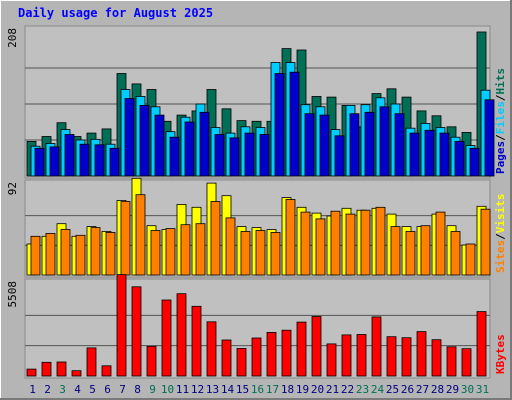 Image resolution: width=512 pixels, height=400 pixels. Describe the element at coordinates (242, 389) in the screenshot. I see `day-label-15: 15` at that location.